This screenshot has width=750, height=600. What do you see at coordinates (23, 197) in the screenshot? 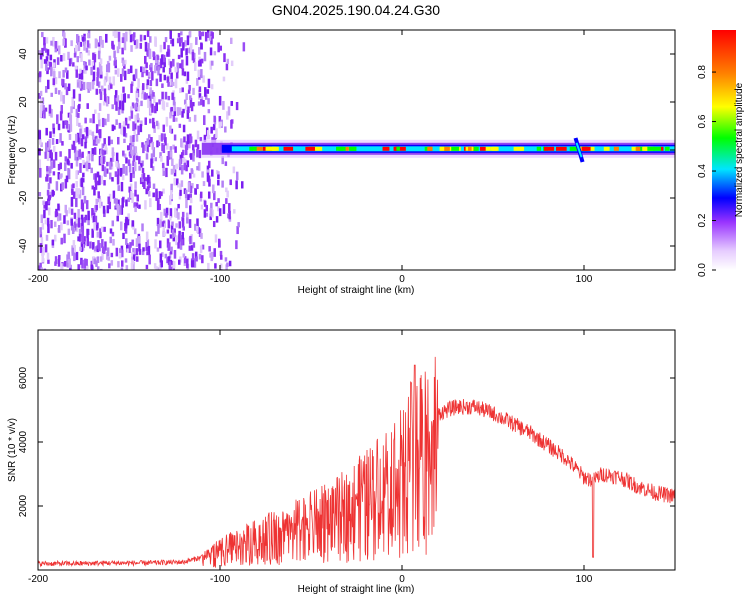
I see `y-tick-label: -20` at bounding box center [23, 197].